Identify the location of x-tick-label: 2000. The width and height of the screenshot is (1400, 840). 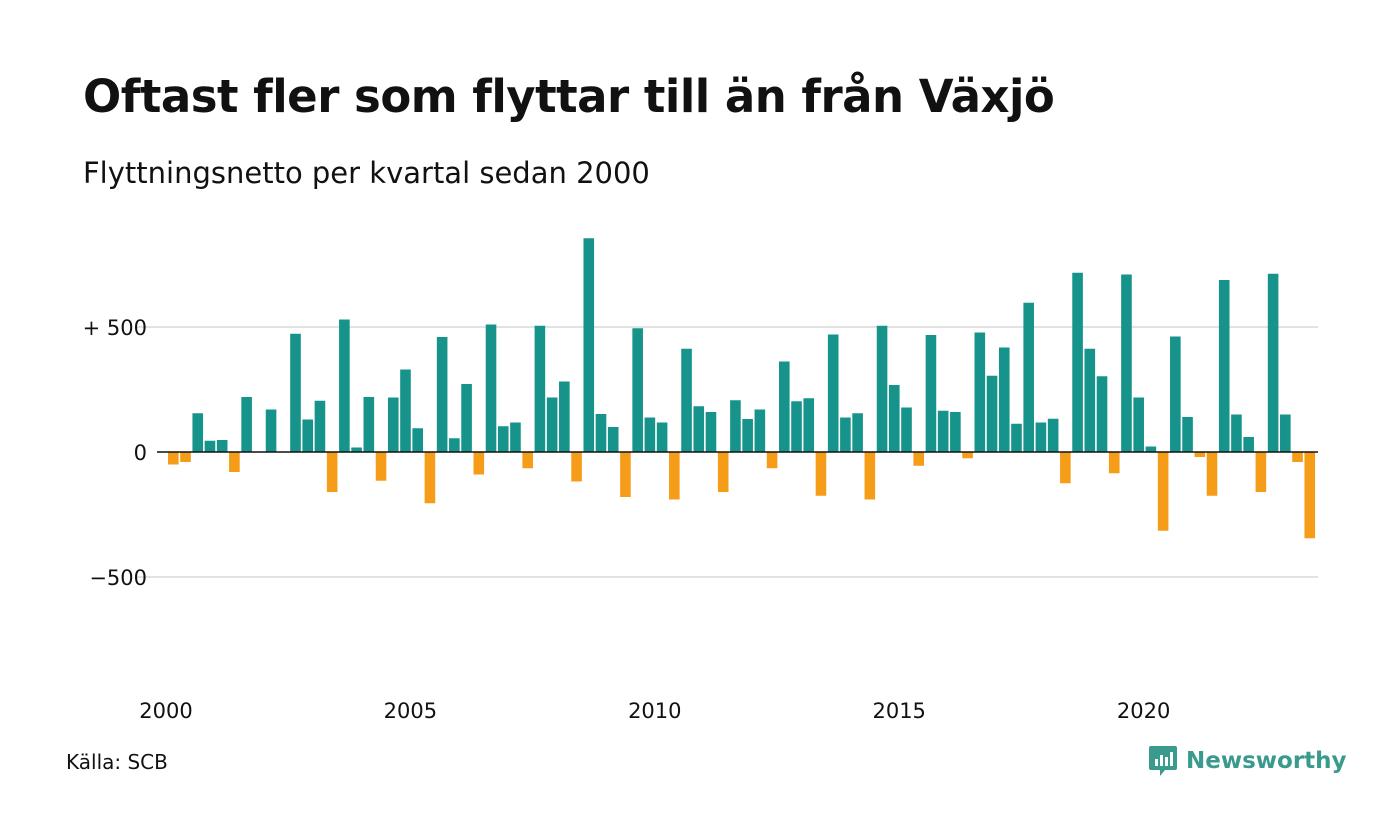
(165, 711).